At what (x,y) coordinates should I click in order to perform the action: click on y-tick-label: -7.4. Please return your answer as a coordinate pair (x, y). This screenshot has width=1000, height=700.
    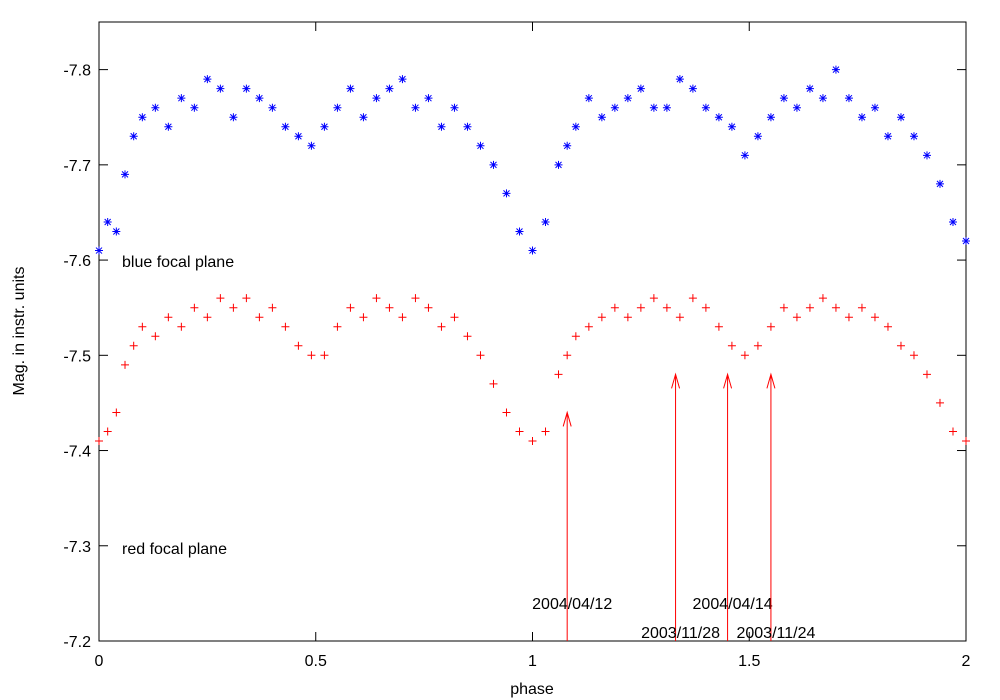
    Looking at the image, I should click on (77, 452).